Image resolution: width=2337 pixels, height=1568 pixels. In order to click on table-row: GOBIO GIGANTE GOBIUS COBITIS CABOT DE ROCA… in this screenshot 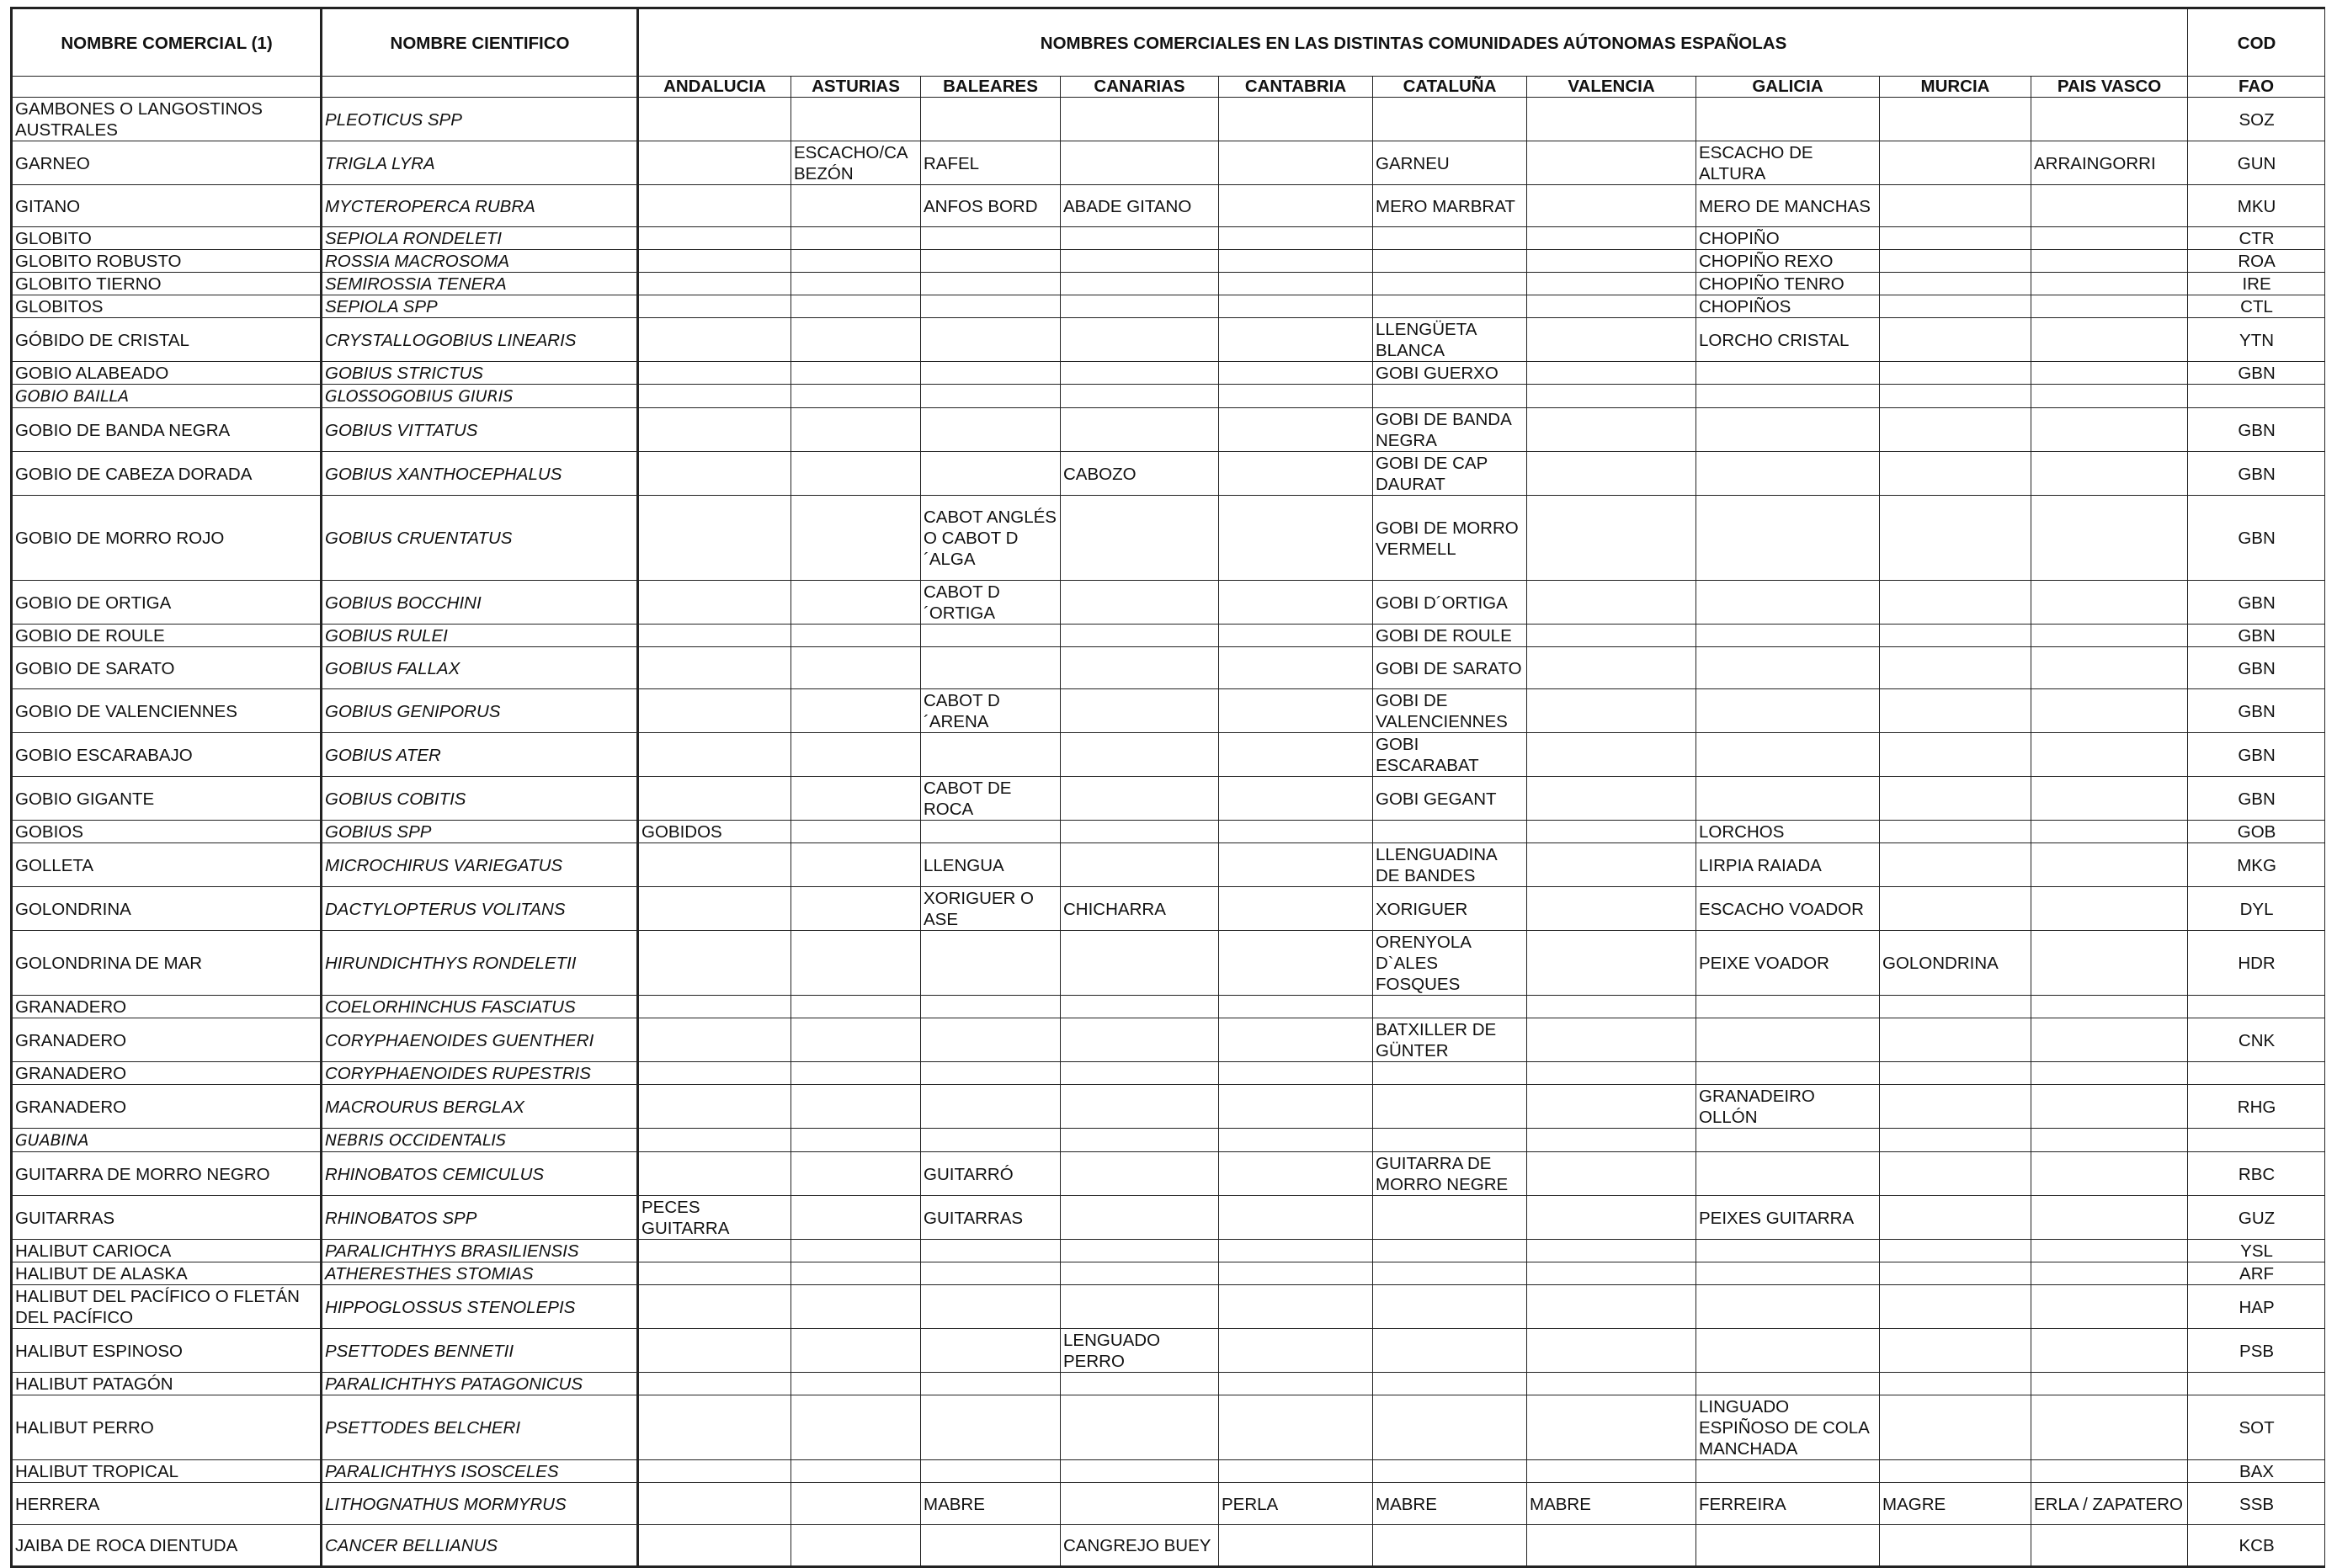, I will do `click(1168, 798)`.